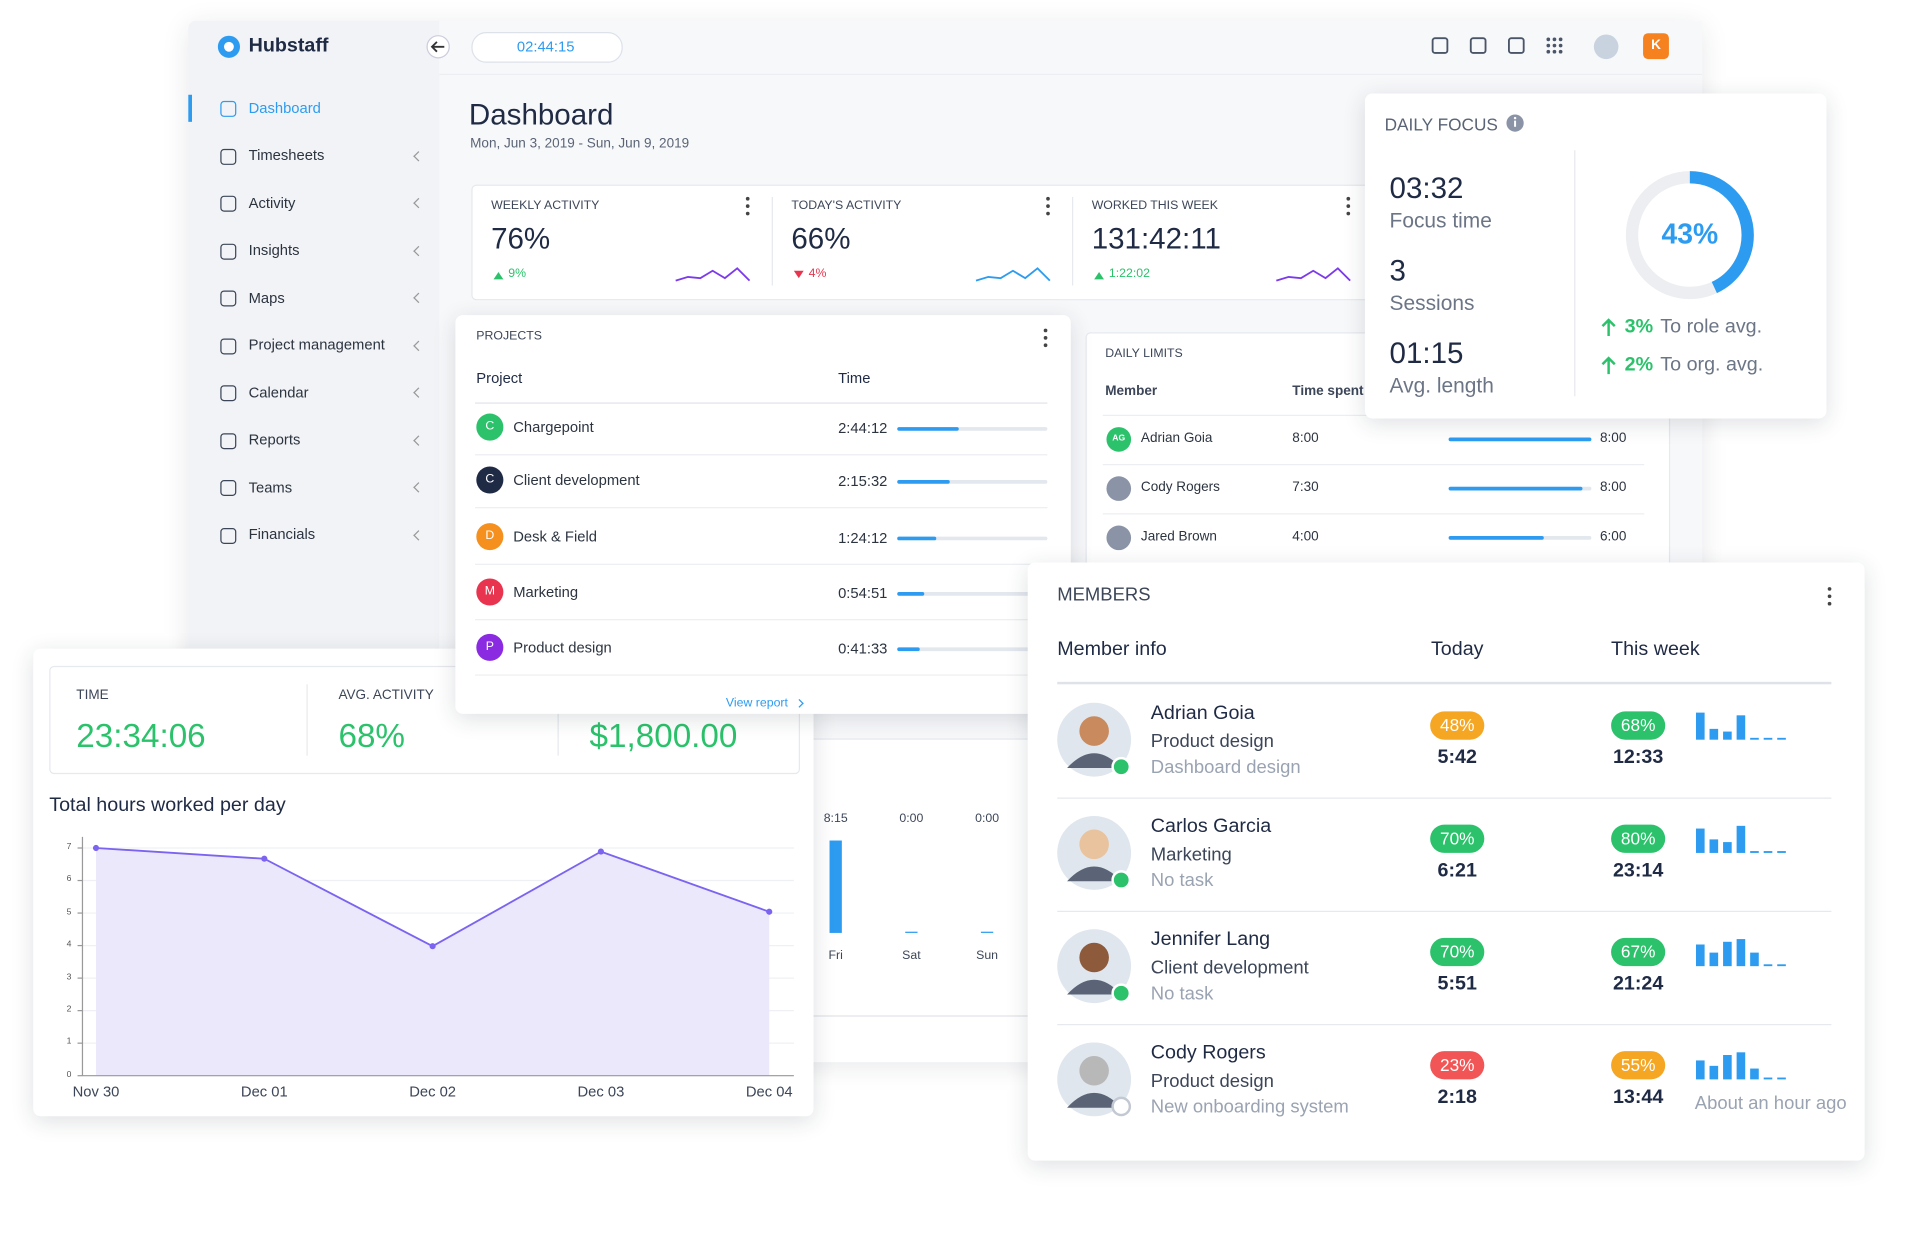  I want to click on project-initial: P, so click(489, 646).